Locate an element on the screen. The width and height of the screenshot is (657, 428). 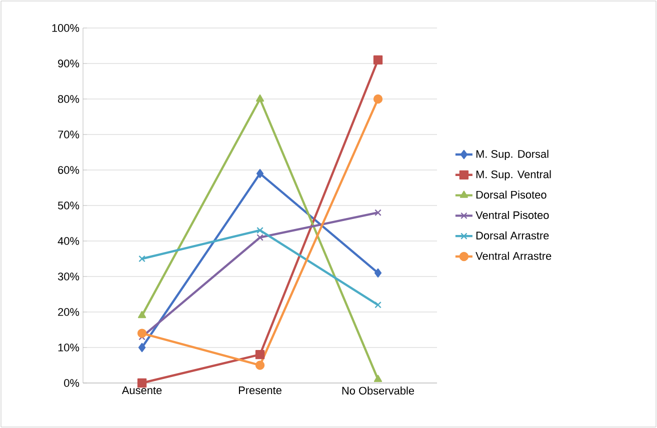
legend-label: Dorsal Pisoteo is located at coordinates (511, 194).